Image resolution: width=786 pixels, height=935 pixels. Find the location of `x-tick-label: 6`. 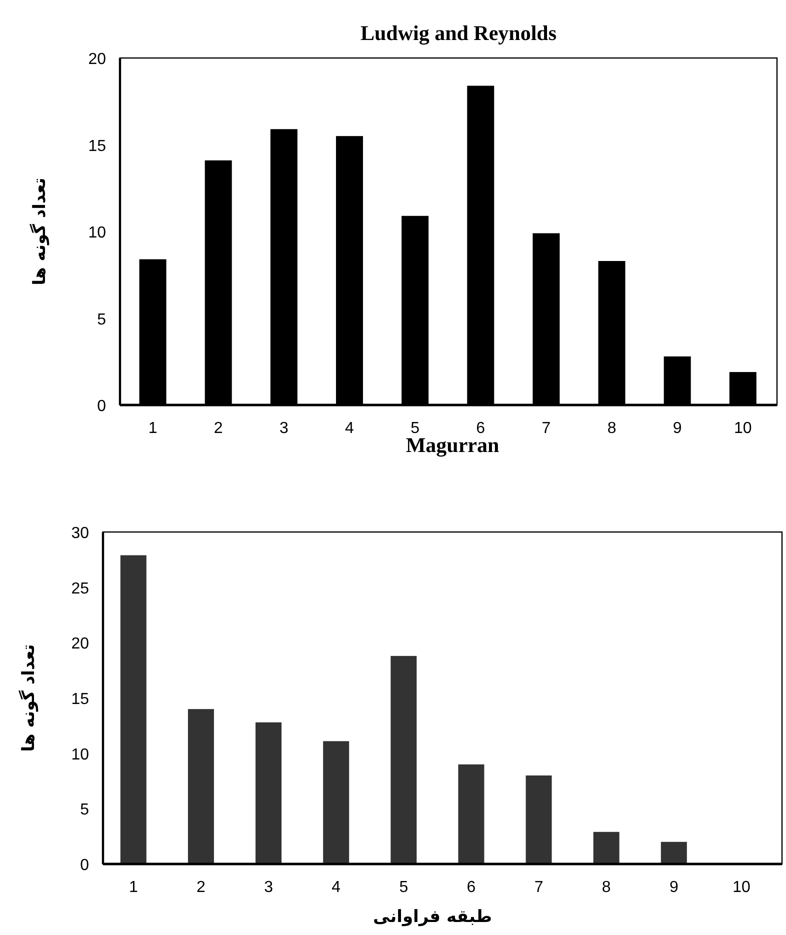

x-tick-label: 6 is located at coordinates (471, 887).